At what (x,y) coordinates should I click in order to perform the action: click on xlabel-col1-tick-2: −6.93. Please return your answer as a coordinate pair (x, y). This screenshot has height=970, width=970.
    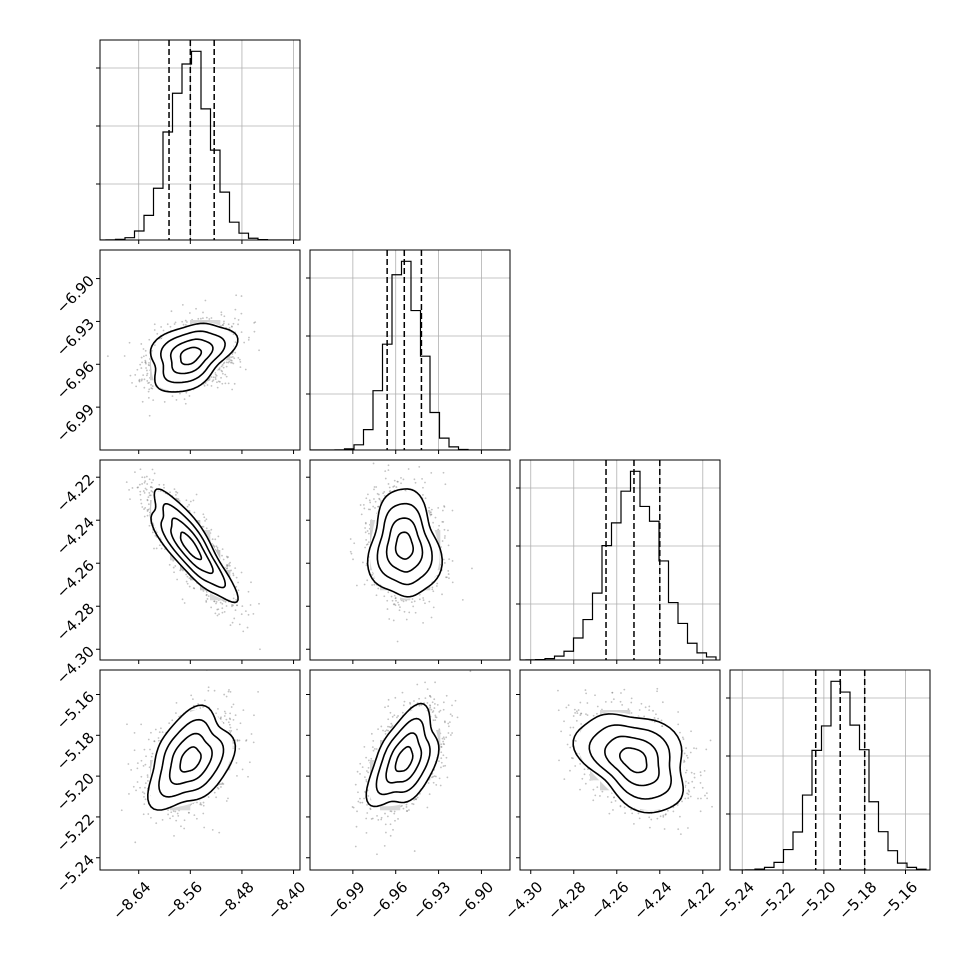
    Looking at the image, I should click on (431, 900).